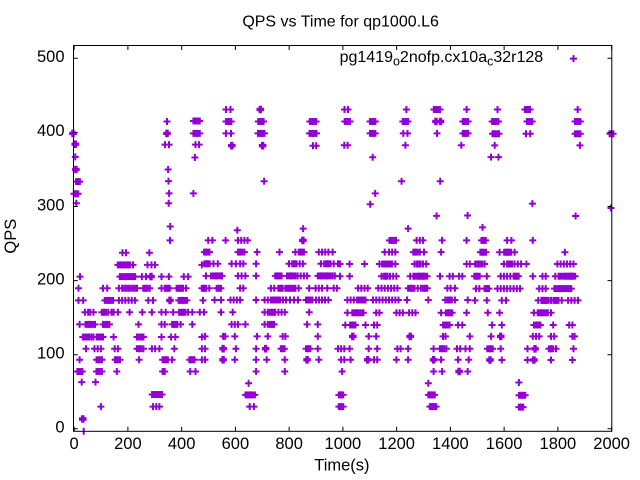 This screenshot has width=640, height=480. I want to click on svg-text: 2000, so click(611, 444).